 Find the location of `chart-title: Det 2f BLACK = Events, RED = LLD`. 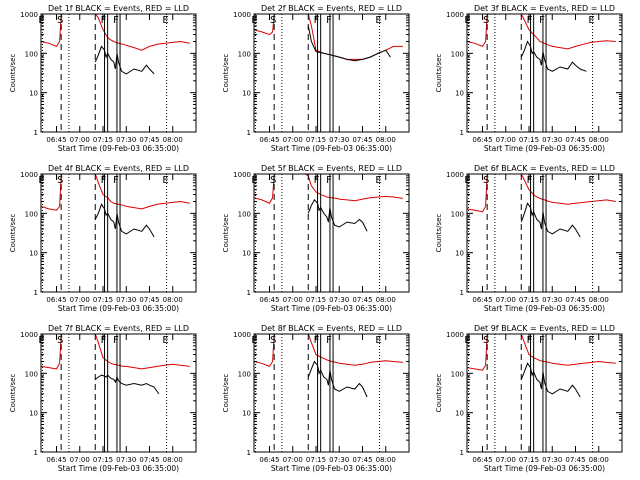

chart-title: Det 2f BLACK = Events, RED = LLD is located at coordinates (331, 8).